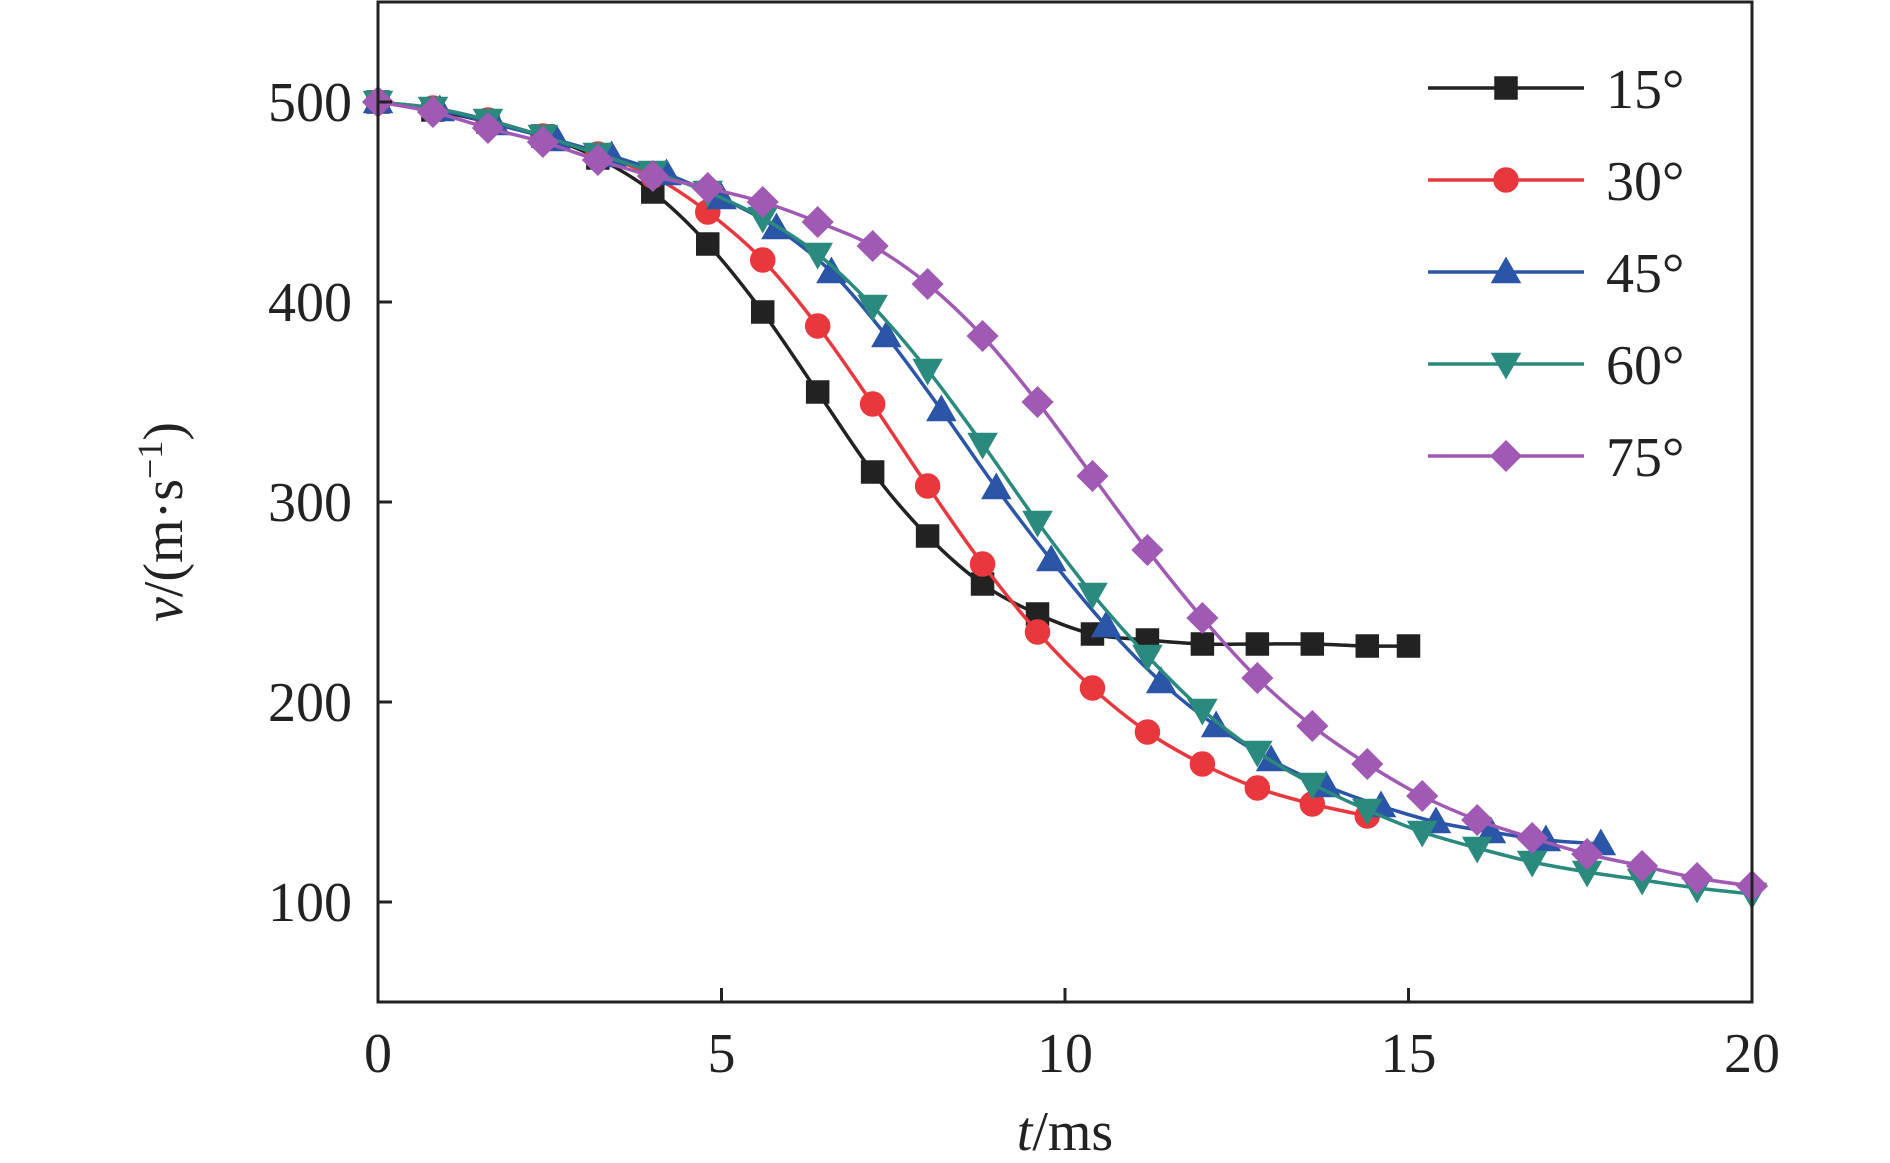  I want to click on legend-label: 45°, so click(1645, 274).